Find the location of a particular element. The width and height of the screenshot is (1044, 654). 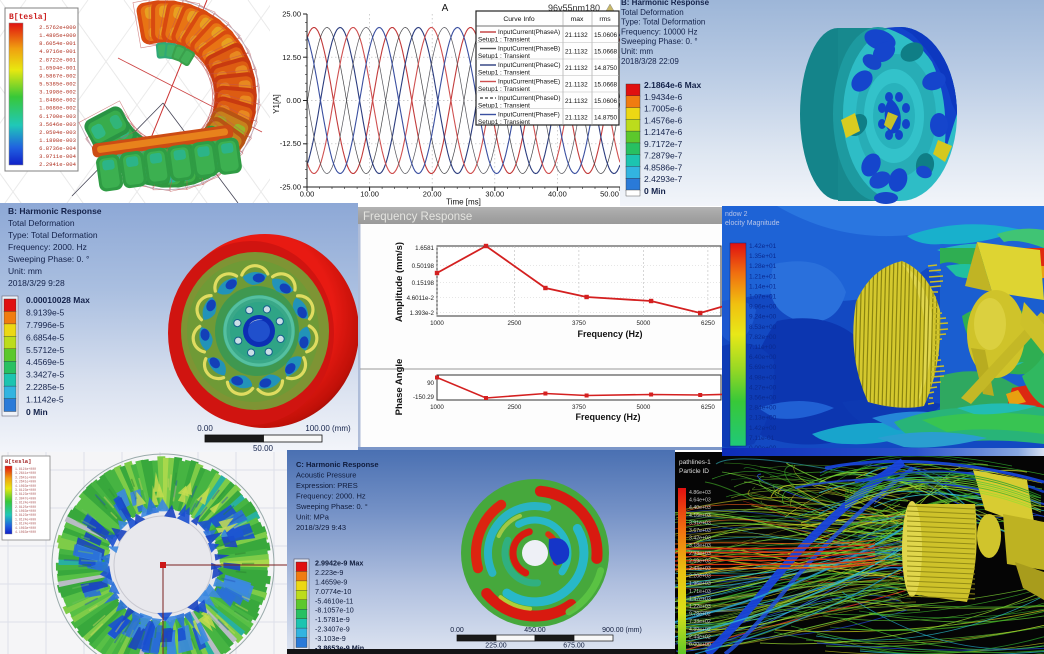

svg-text: 0.00010028 Max is located at coordinates (58, 300).